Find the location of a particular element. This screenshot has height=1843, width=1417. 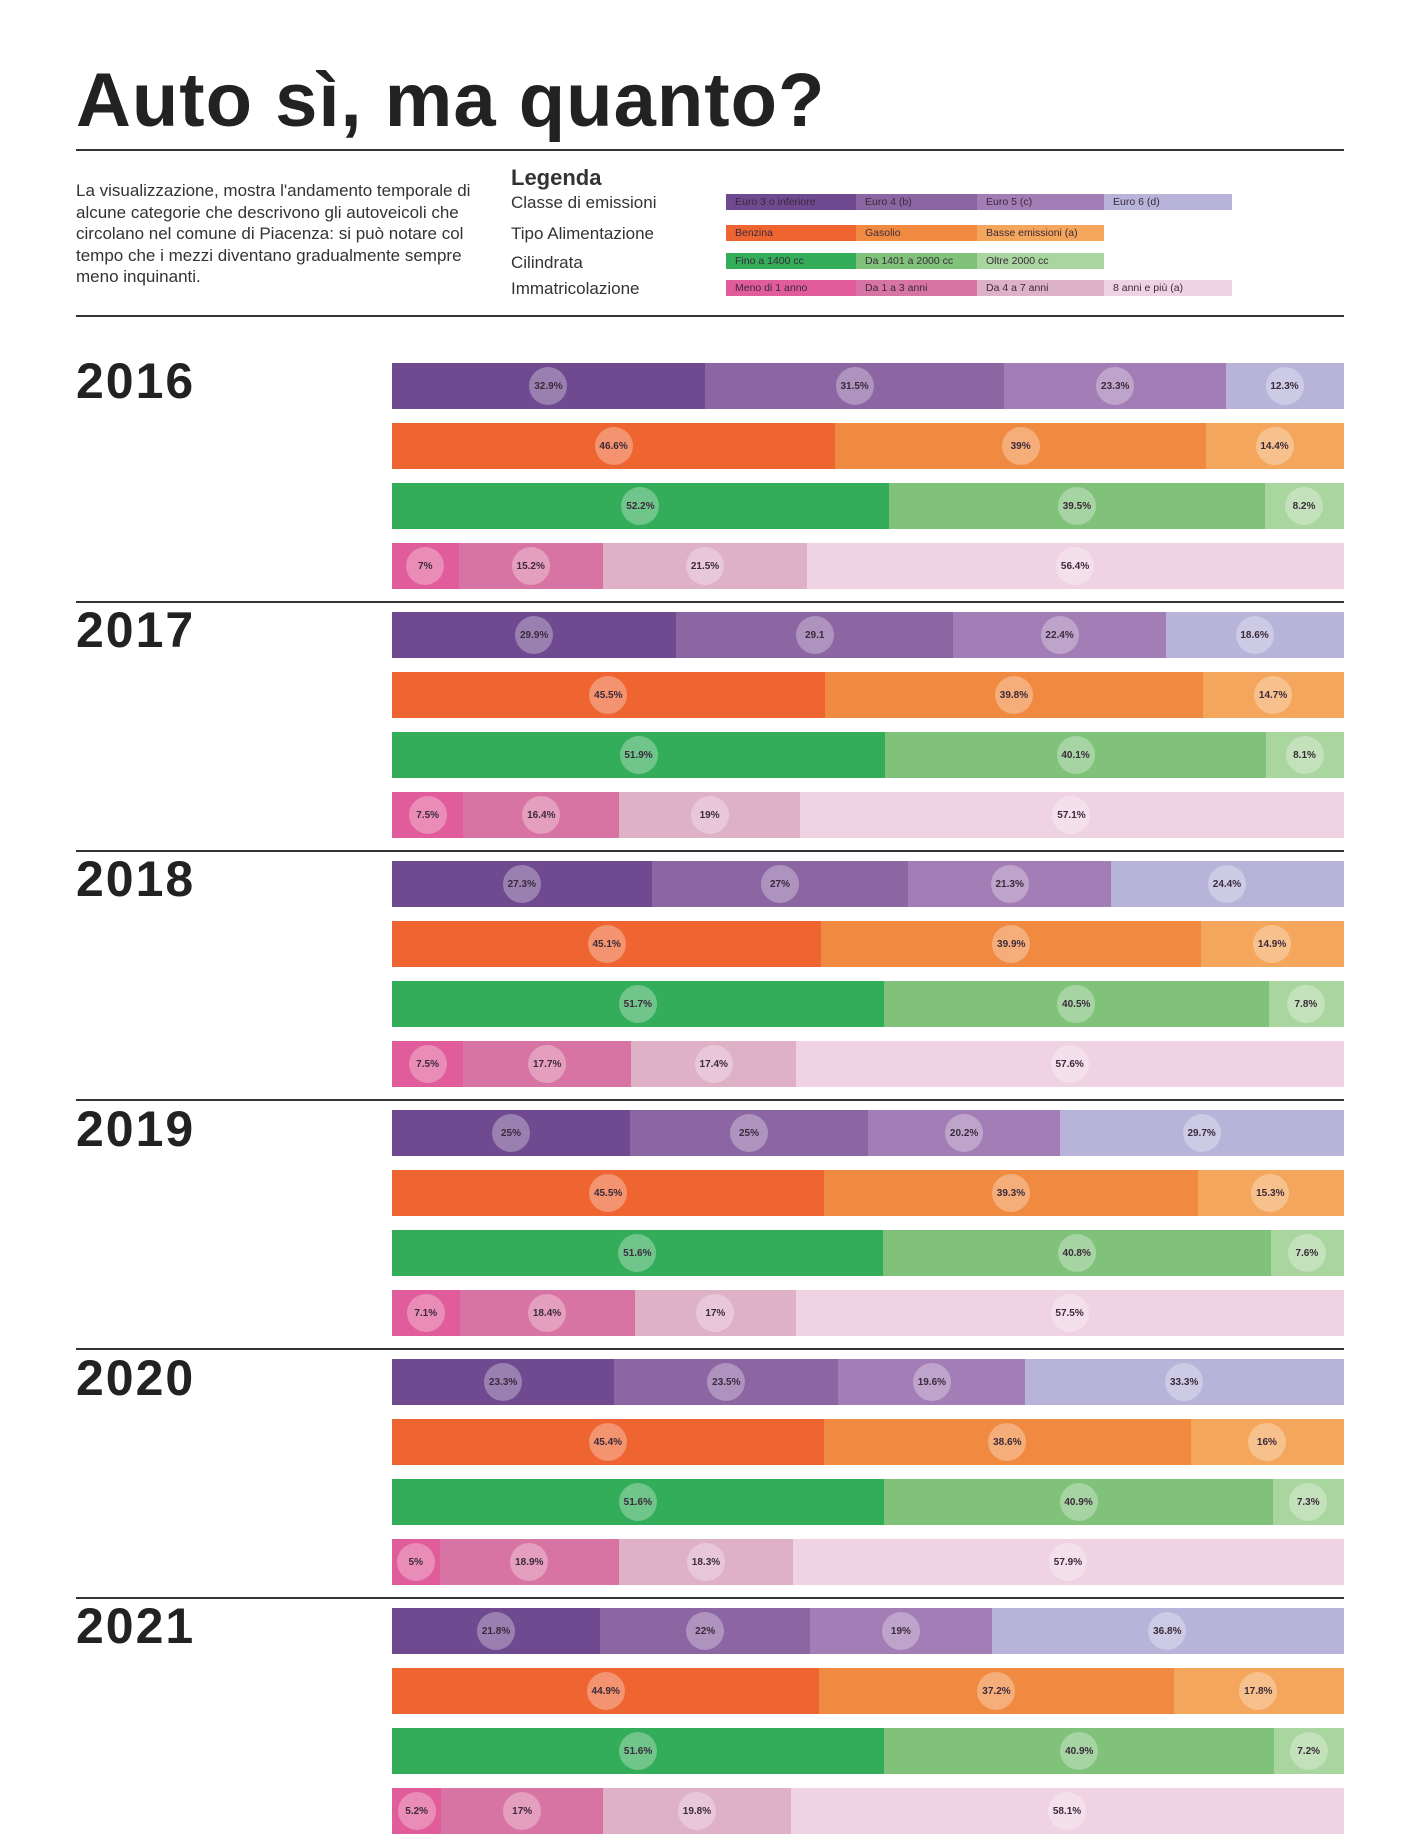

data-label: 7.6% is located at coordinates (1306, 1253).